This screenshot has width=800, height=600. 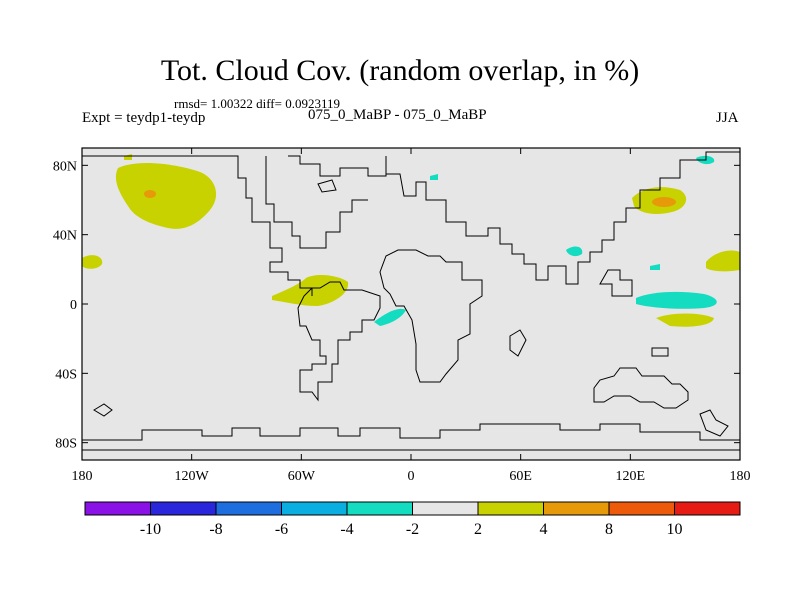 What do you see at coordinates (520, 476) in the screenshot?
I see `x-tick-label: 60E` at bounding box center [520, 476].